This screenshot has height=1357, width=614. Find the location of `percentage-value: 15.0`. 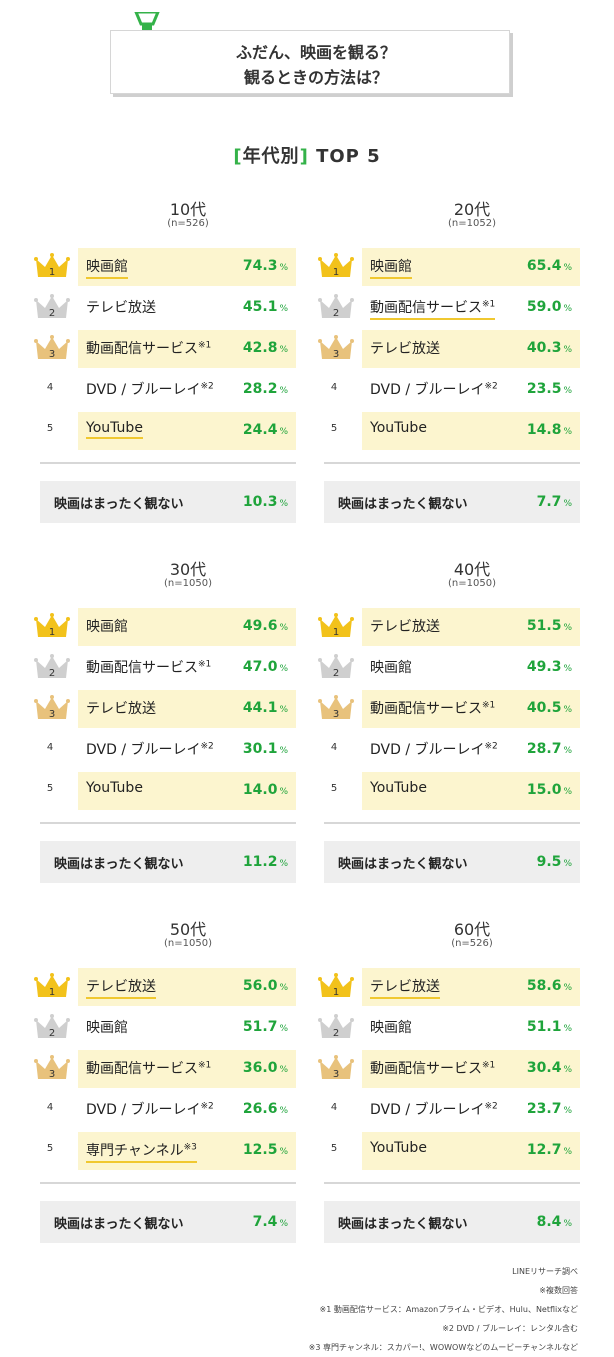

percentage-value: 15.0 is located at coordinates (544, 790).